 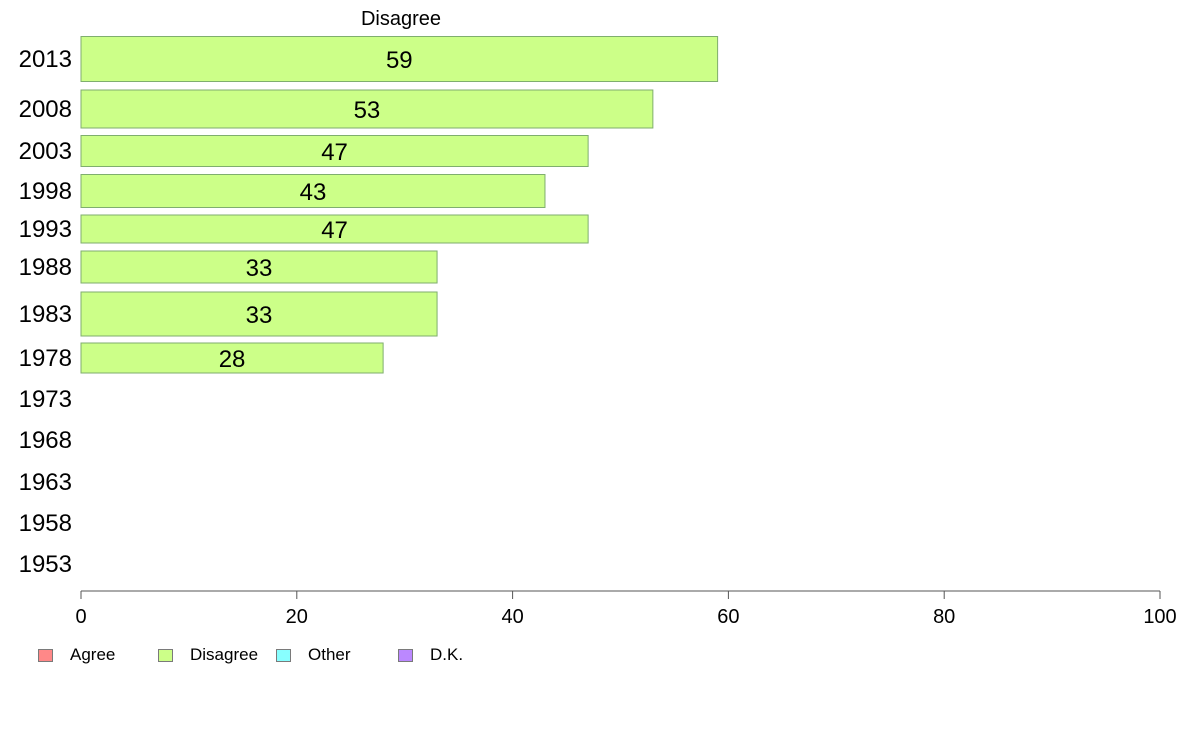 I want to click on data-label-2013: 59, so click(x=399, y=60).